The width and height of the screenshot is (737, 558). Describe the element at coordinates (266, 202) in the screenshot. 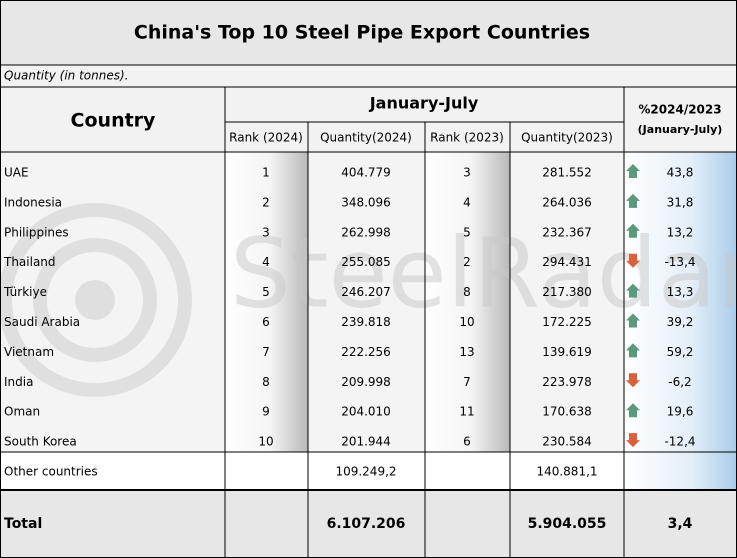

I see `rank-2024: 2` at that location.